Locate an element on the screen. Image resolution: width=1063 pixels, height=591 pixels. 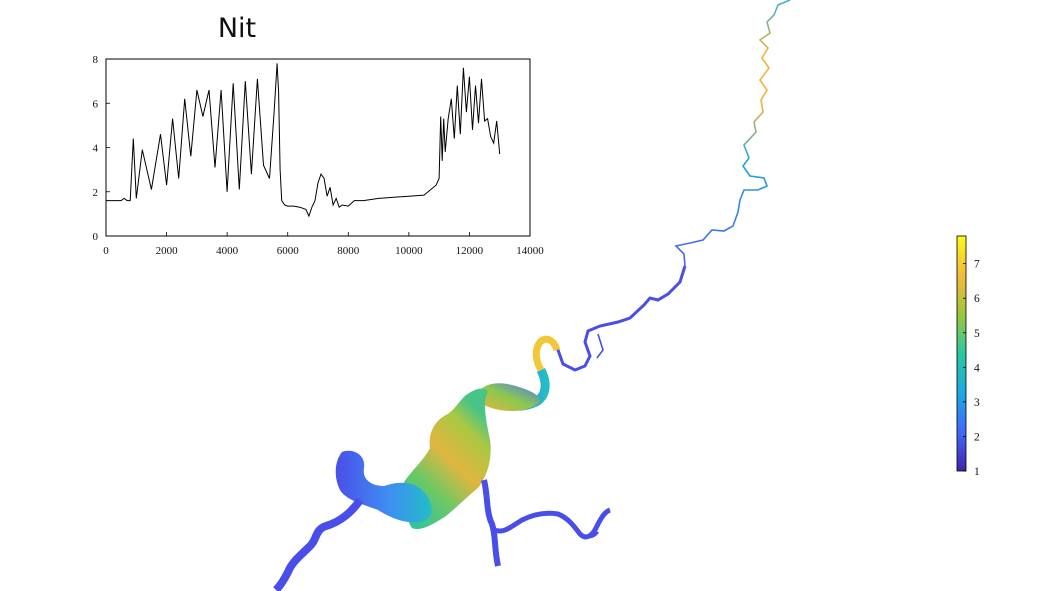
x-tick-label: 6000 is located at coordinates (288, 251).